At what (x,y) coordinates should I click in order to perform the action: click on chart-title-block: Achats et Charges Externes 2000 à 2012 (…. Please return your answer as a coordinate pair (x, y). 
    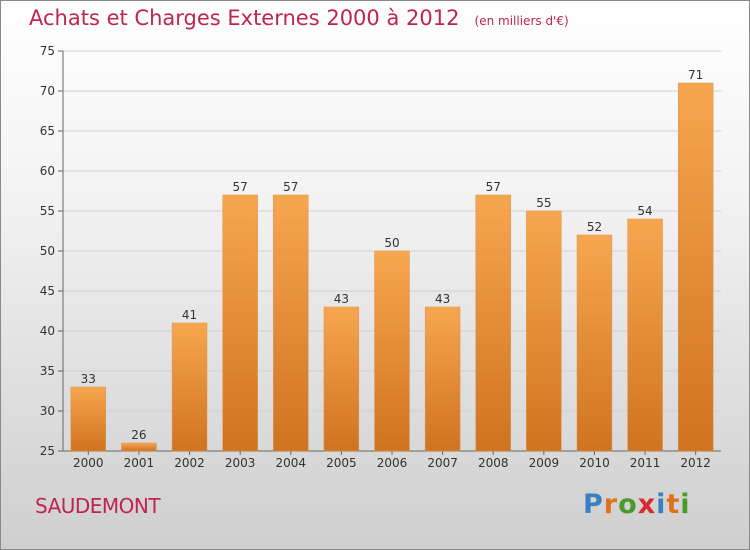
    Looking at the image, I should click on (299, 18).